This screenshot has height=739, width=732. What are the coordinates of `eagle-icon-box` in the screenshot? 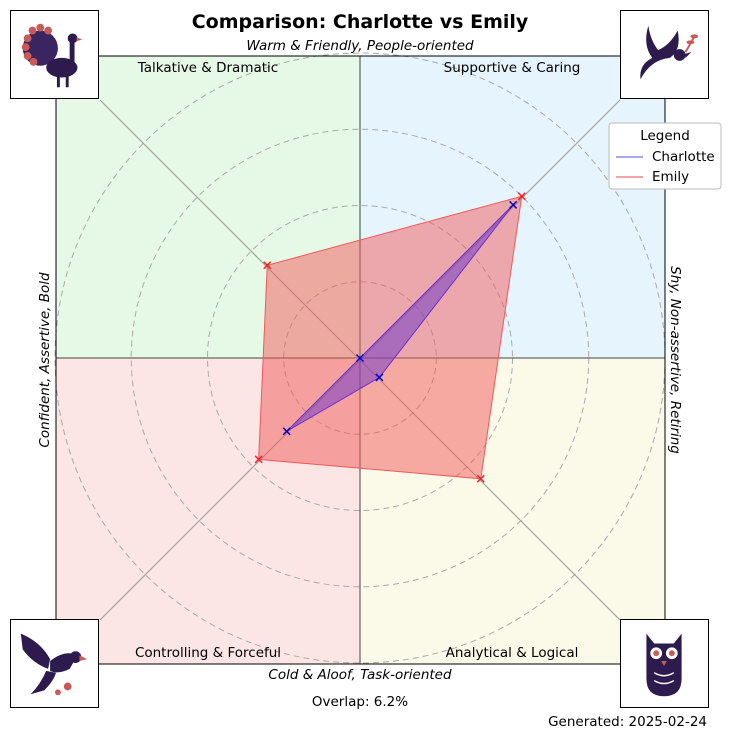 It's located at (54, 663).